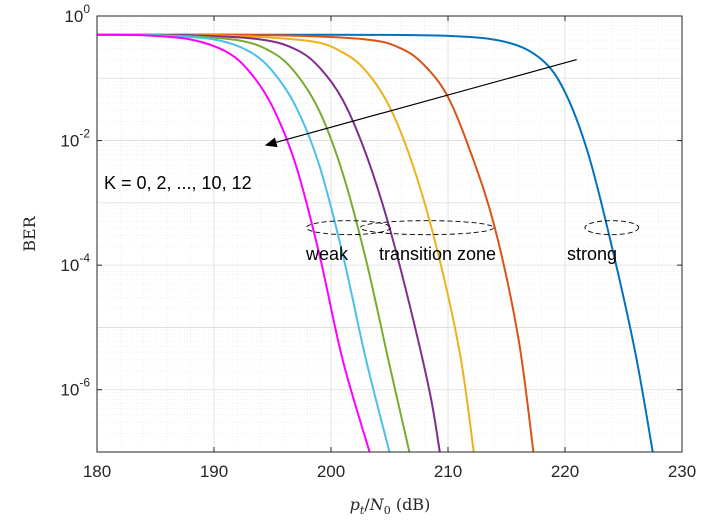 The image size is (710, 522). Describe the element at coordinates (387, 510) in the screenshot. I see `x-label-0: 0` at that location.